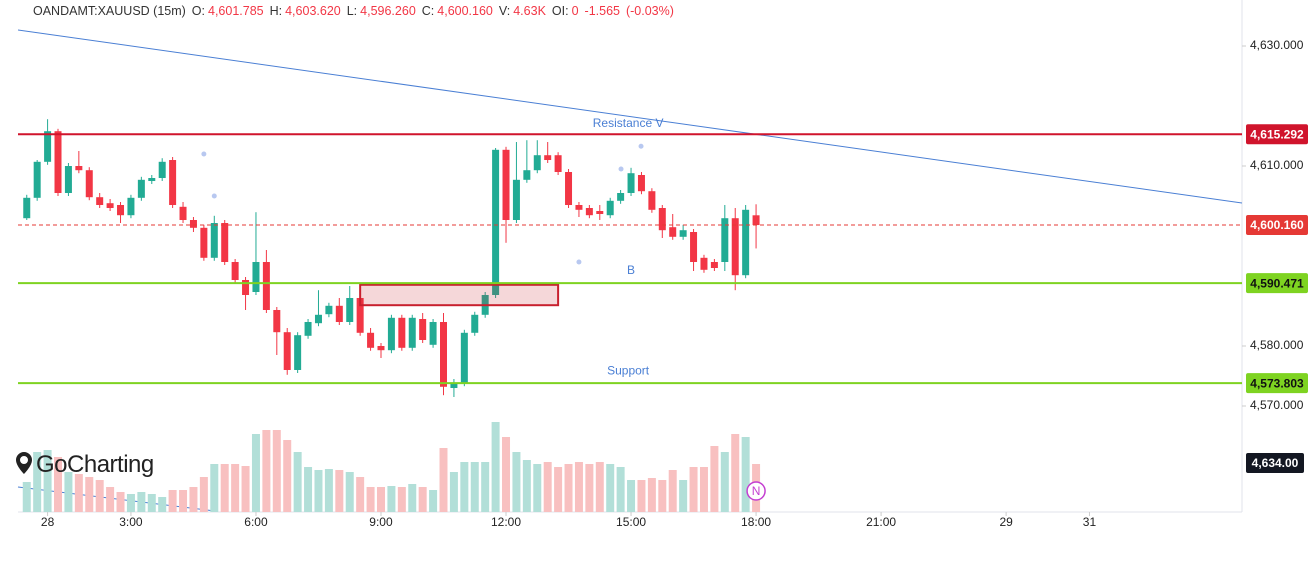 The height and width of the screenshot is (571, 1315). What do you see at coordinates (756, 491) in the screenshot?
I see `news-marker-label: N` at bounding box center [756, 491].